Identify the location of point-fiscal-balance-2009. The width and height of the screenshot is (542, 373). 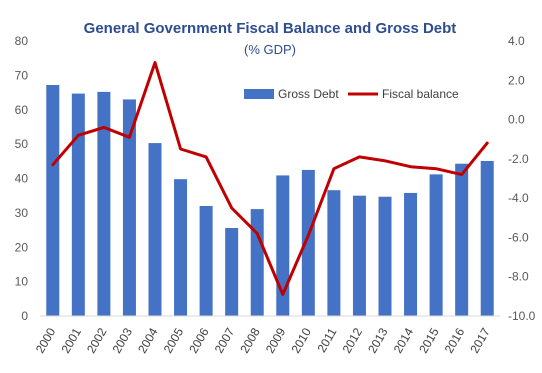
(282, 294).